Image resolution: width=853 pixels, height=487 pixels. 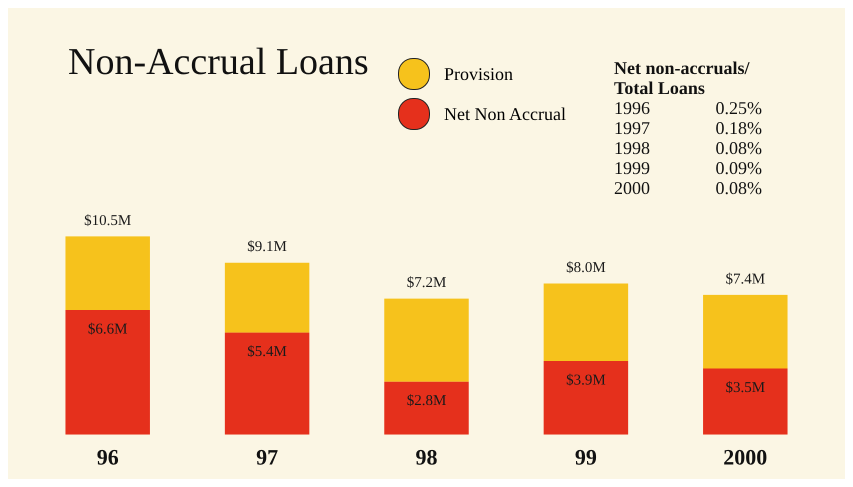 What do you see at coordinates (688, 108) in the screenshot?
I see `text: 1996 0.25%` at bounding box center [688, 108].